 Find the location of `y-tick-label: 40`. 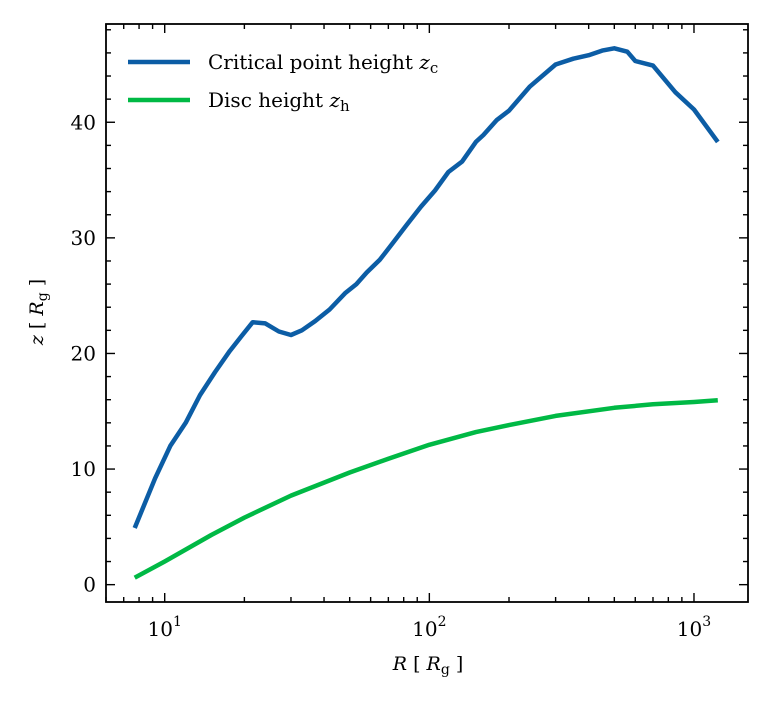

y-tick-label: 40 is located at coordinates (83, 122).